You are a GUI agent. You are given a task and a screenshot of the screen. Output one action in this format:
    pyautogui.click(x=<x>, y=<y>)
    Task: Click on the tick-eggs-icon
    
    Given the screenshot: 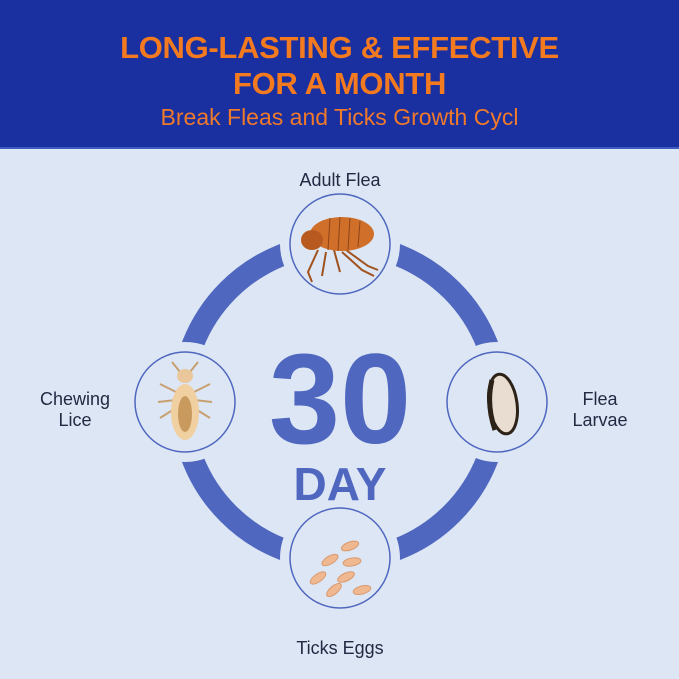 What is the action you would take?
    pyautogui.click(x=340, y=569)
    